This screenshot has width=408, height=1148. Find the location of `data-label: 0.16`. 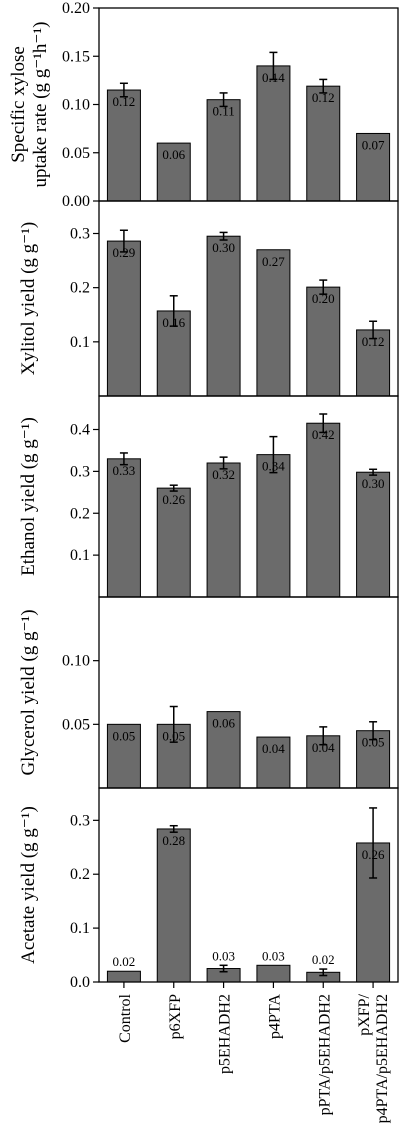

data-label: 0.16 is located at coordinates (173, 322).